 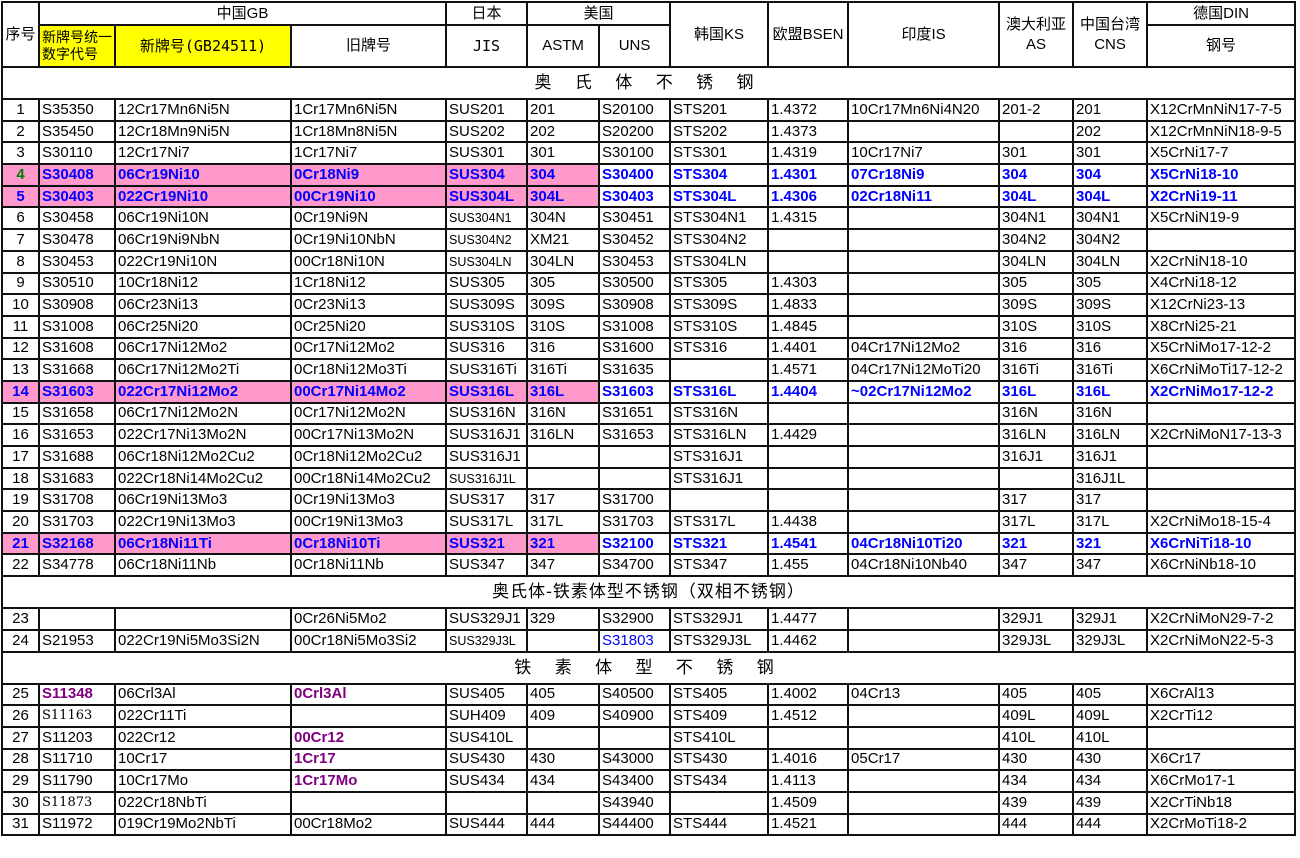 What do you see at coordinates (20, 543) in the screenshot?
I see `row-number: 21` at bounding box center [20, 543].